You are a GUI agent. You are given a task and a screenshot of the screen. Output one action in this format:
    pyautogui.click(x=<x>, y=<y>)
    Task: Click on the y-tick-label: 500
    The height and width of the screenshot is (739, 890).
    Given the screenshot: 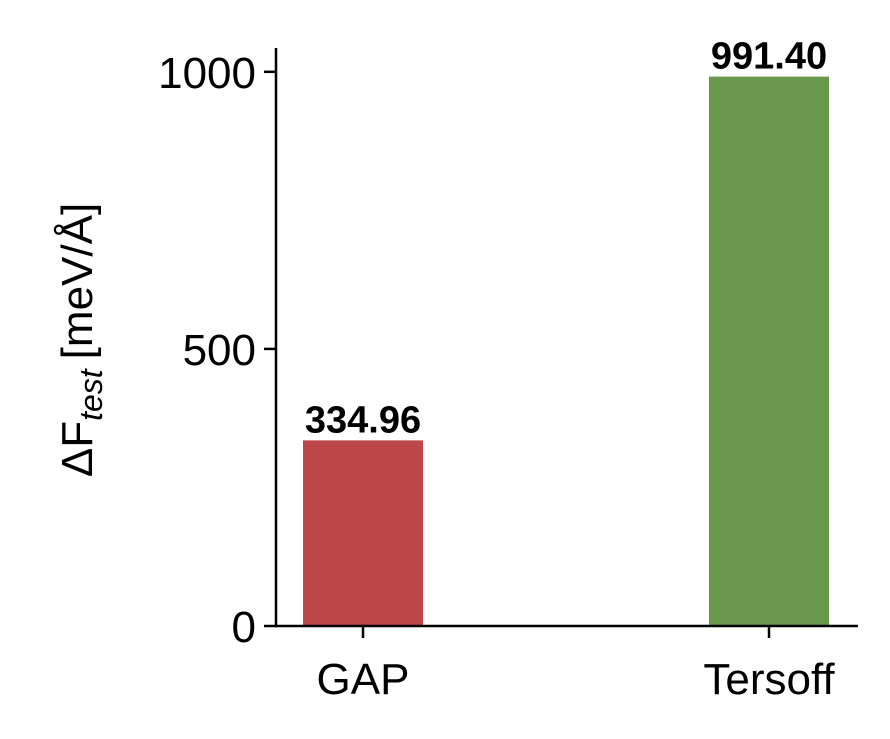 What is the action you would take?
    pyautogui.click(x=219, y=350)
    